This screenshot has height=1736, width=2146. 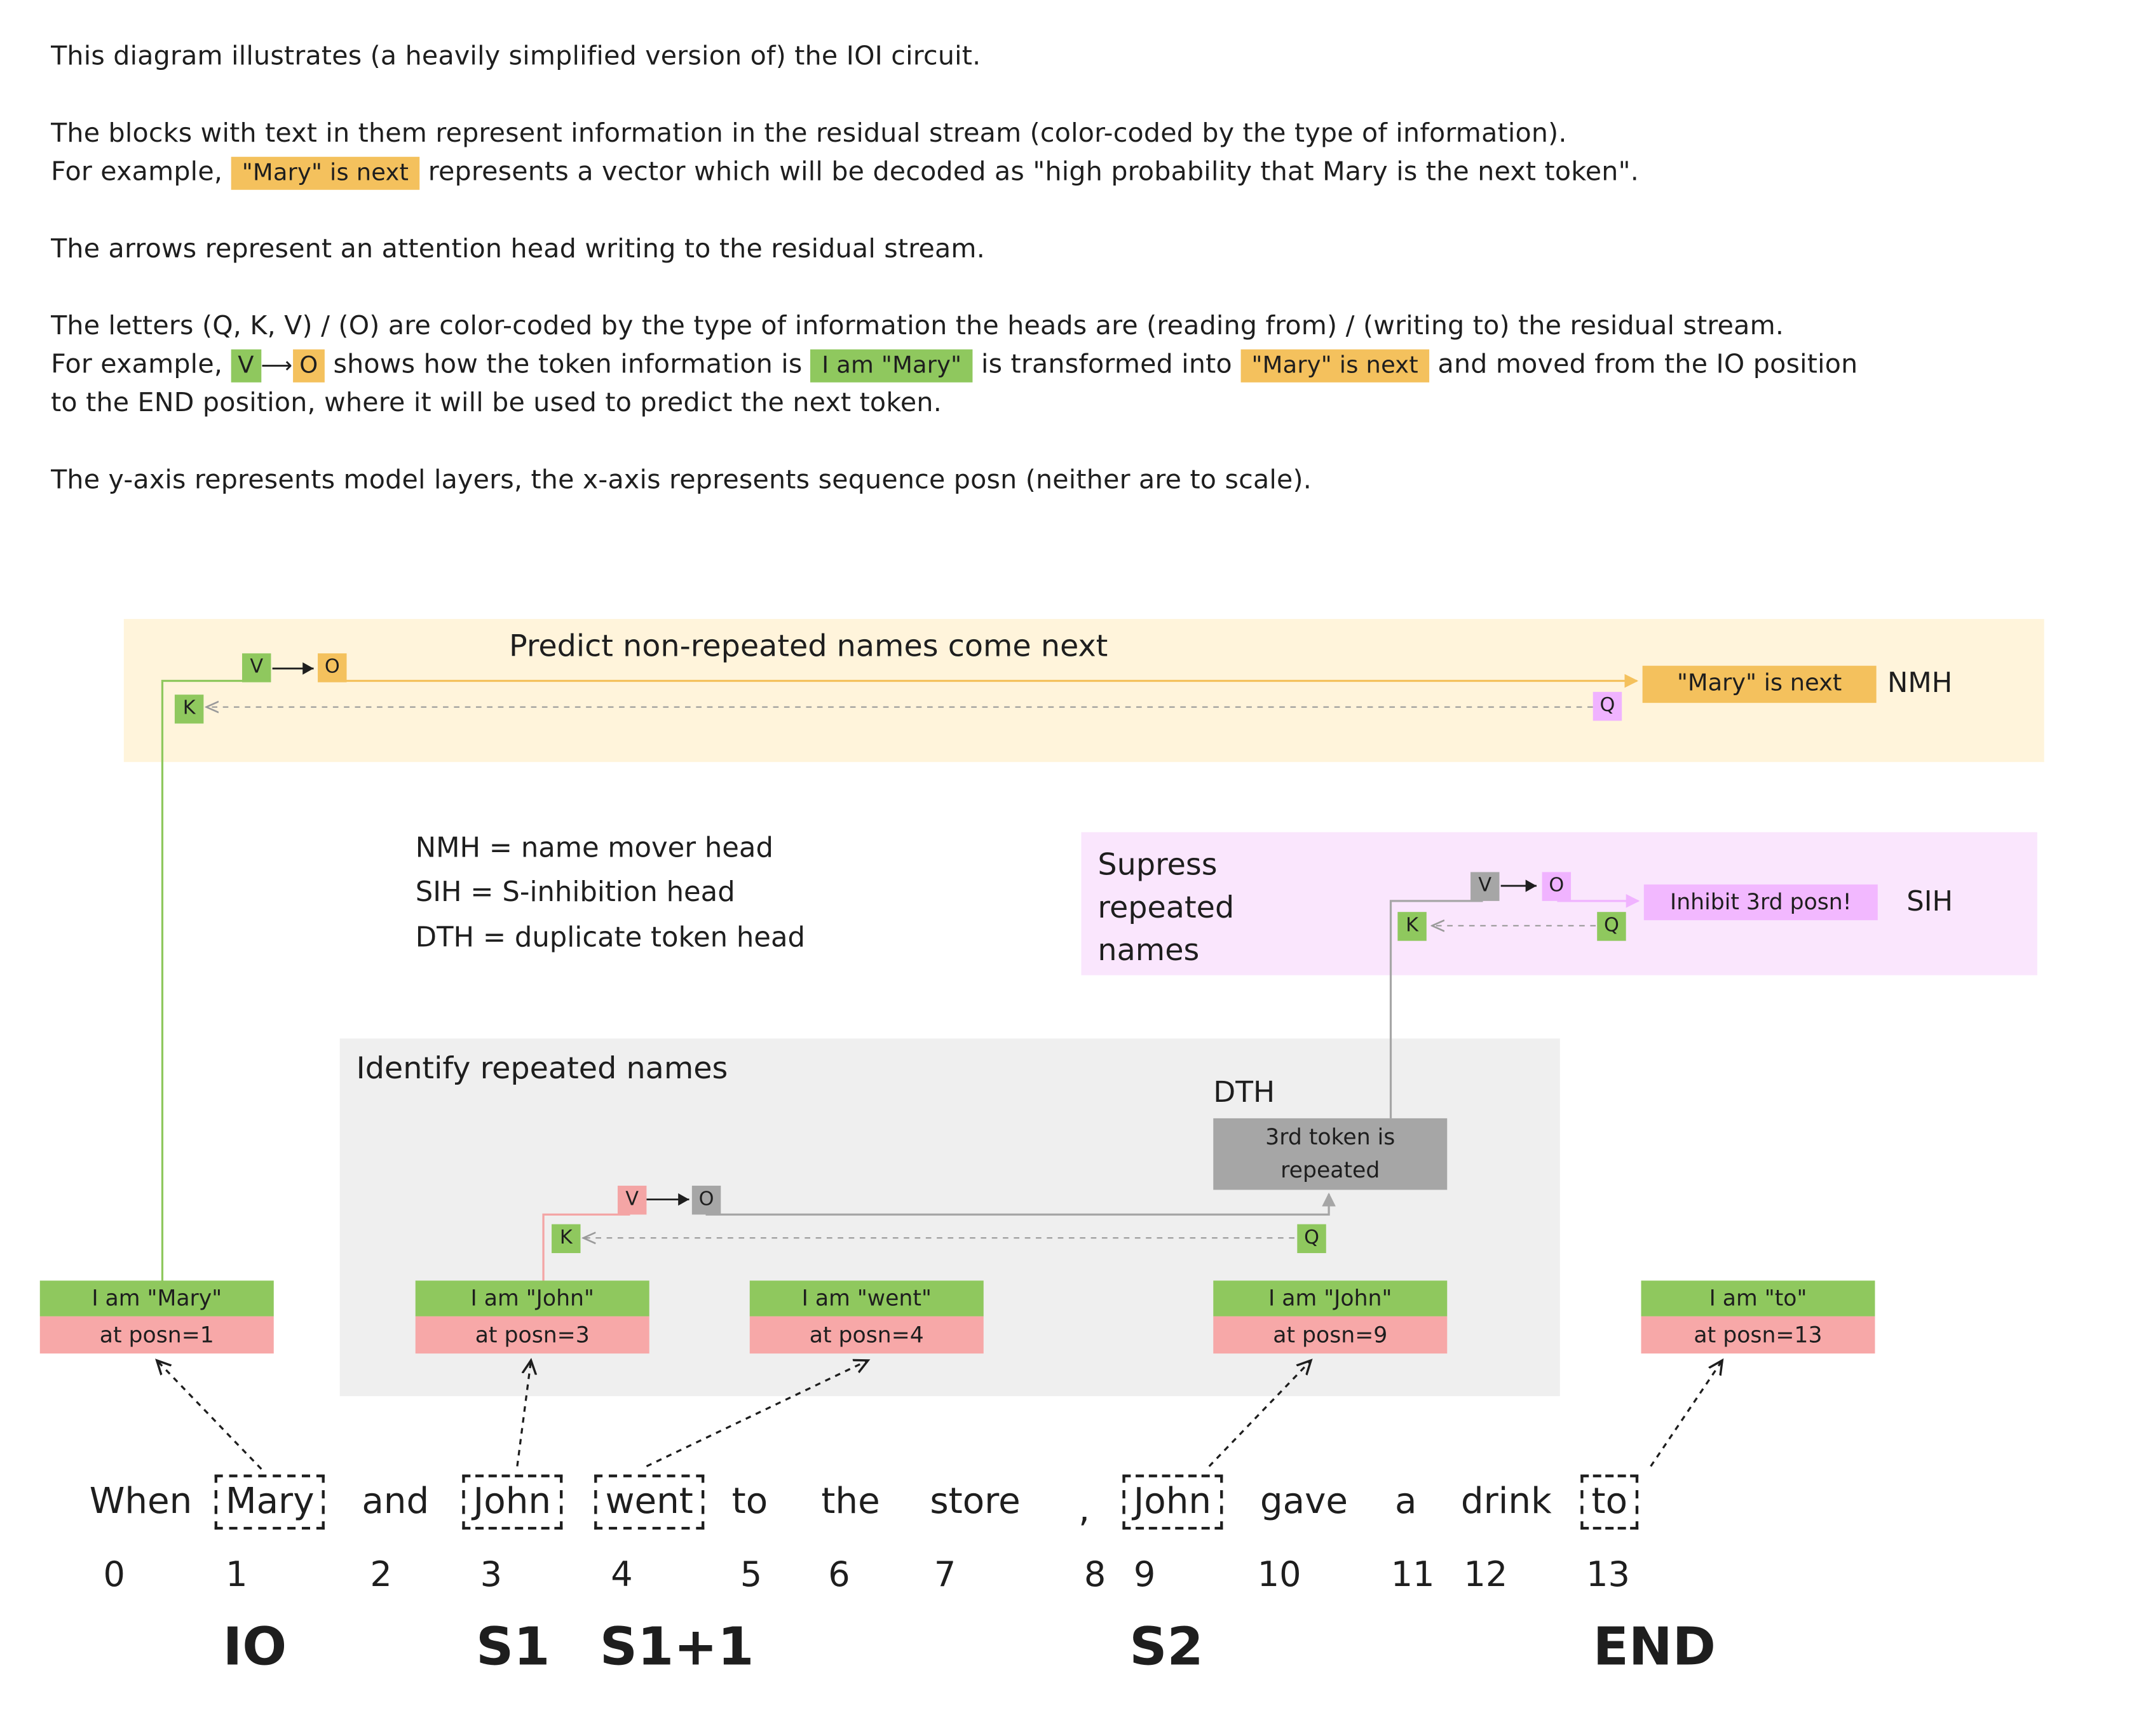 What do you see at coordinates (156, 1298) in the screenshot?
I see `block-token-info: I am "Mary"` at bounding box center [156, 1298].